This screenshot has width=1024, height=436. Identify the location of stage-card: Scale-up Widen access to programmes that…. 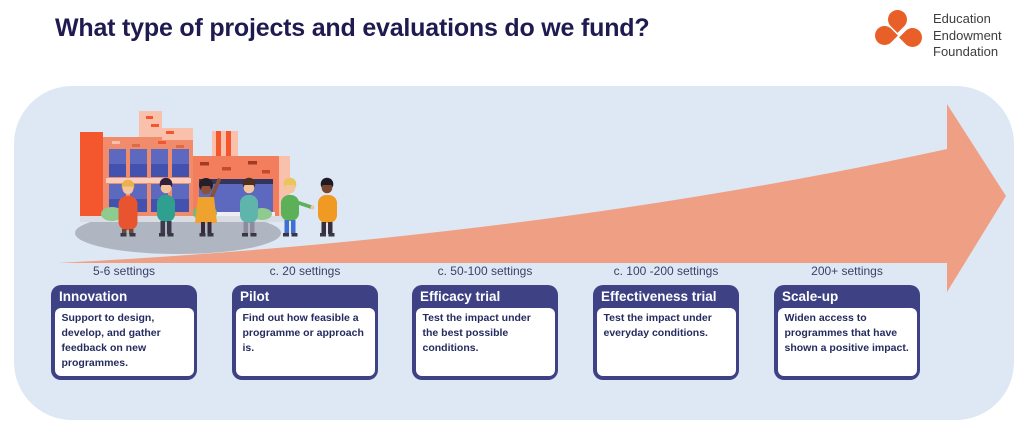
(847, 332).